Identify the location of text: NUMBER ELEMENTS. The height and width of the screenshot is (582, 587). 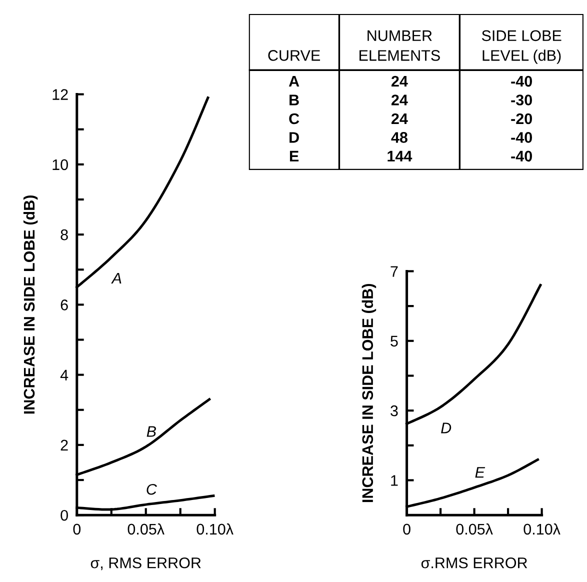
(400, 45).